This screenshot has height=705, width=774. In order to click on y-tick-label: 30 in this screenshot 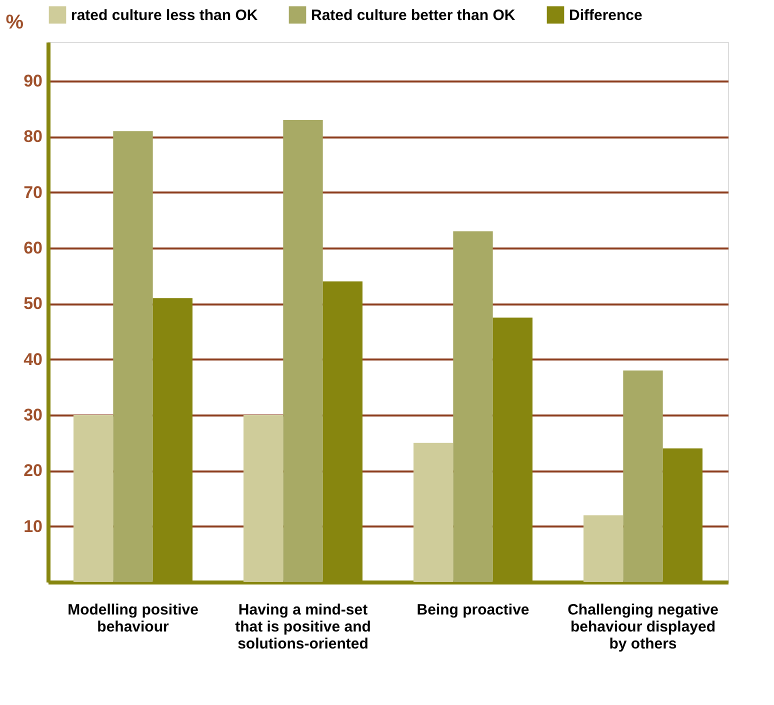, I will do `click(33, 414)`.